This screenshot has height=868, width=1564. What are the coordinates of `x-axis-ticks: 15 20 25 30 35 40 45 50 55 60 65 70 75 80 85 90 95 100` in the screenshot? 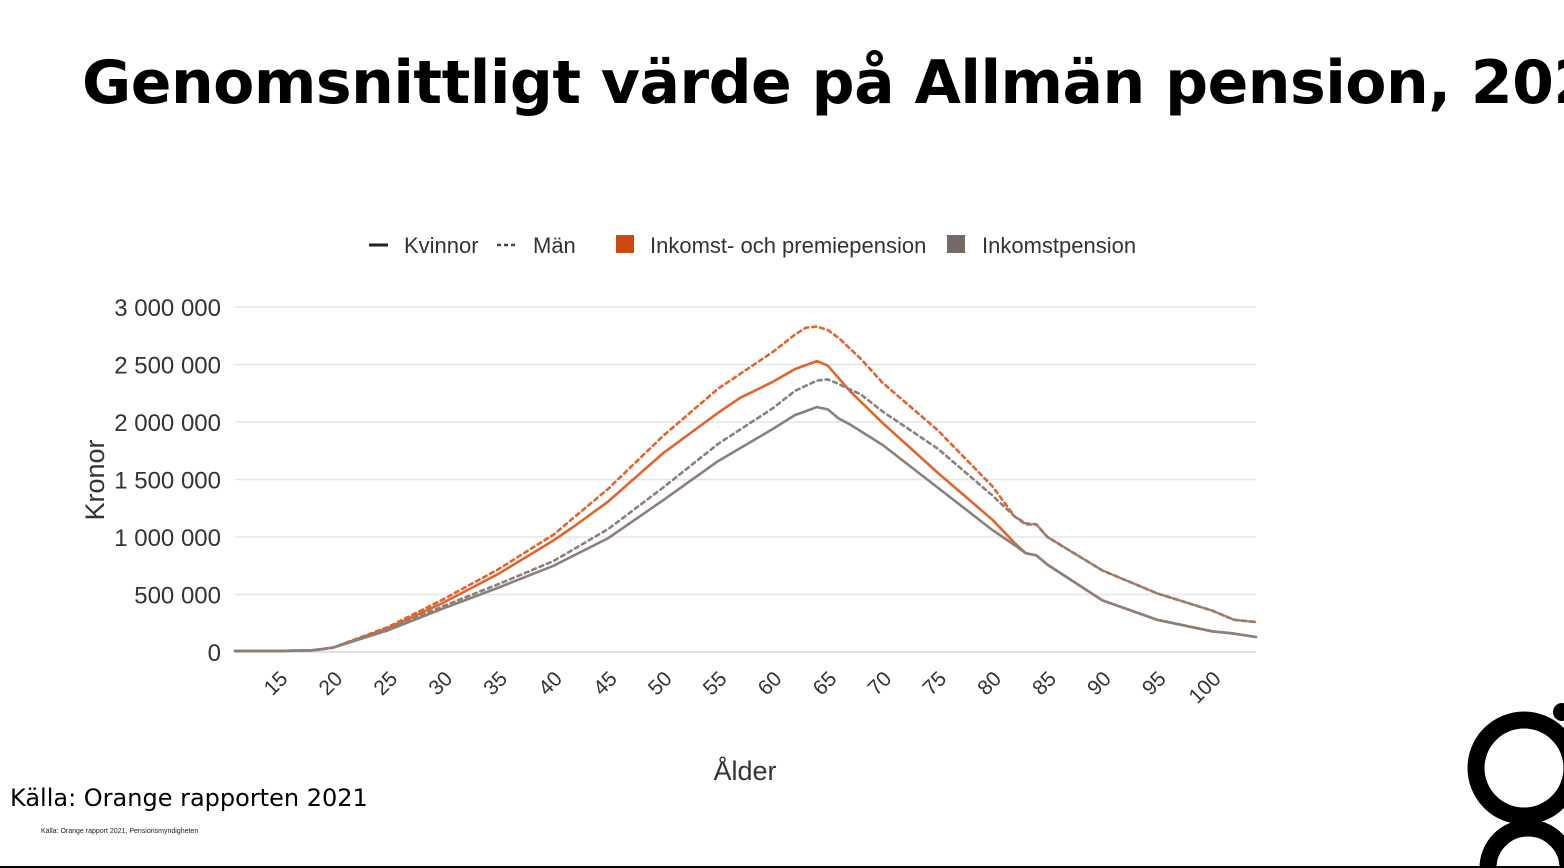 It's located at (743, 687).